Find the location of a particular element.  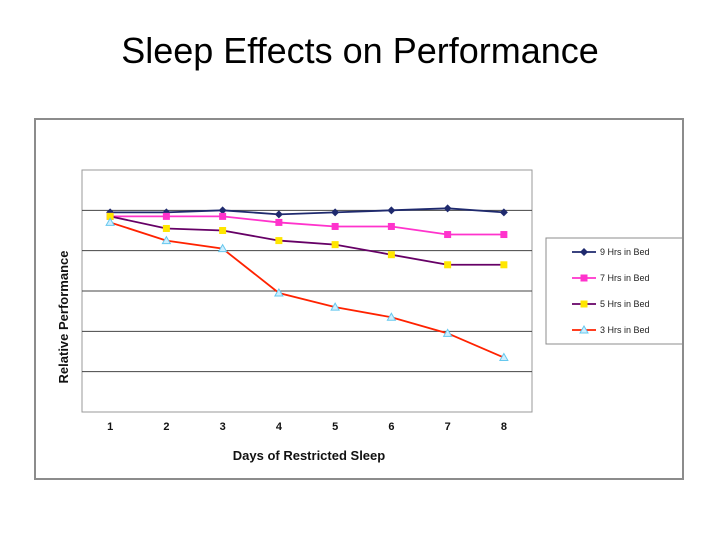

x-axis-label: Days of Restricted Sleep is located at coordinates (309, 455).